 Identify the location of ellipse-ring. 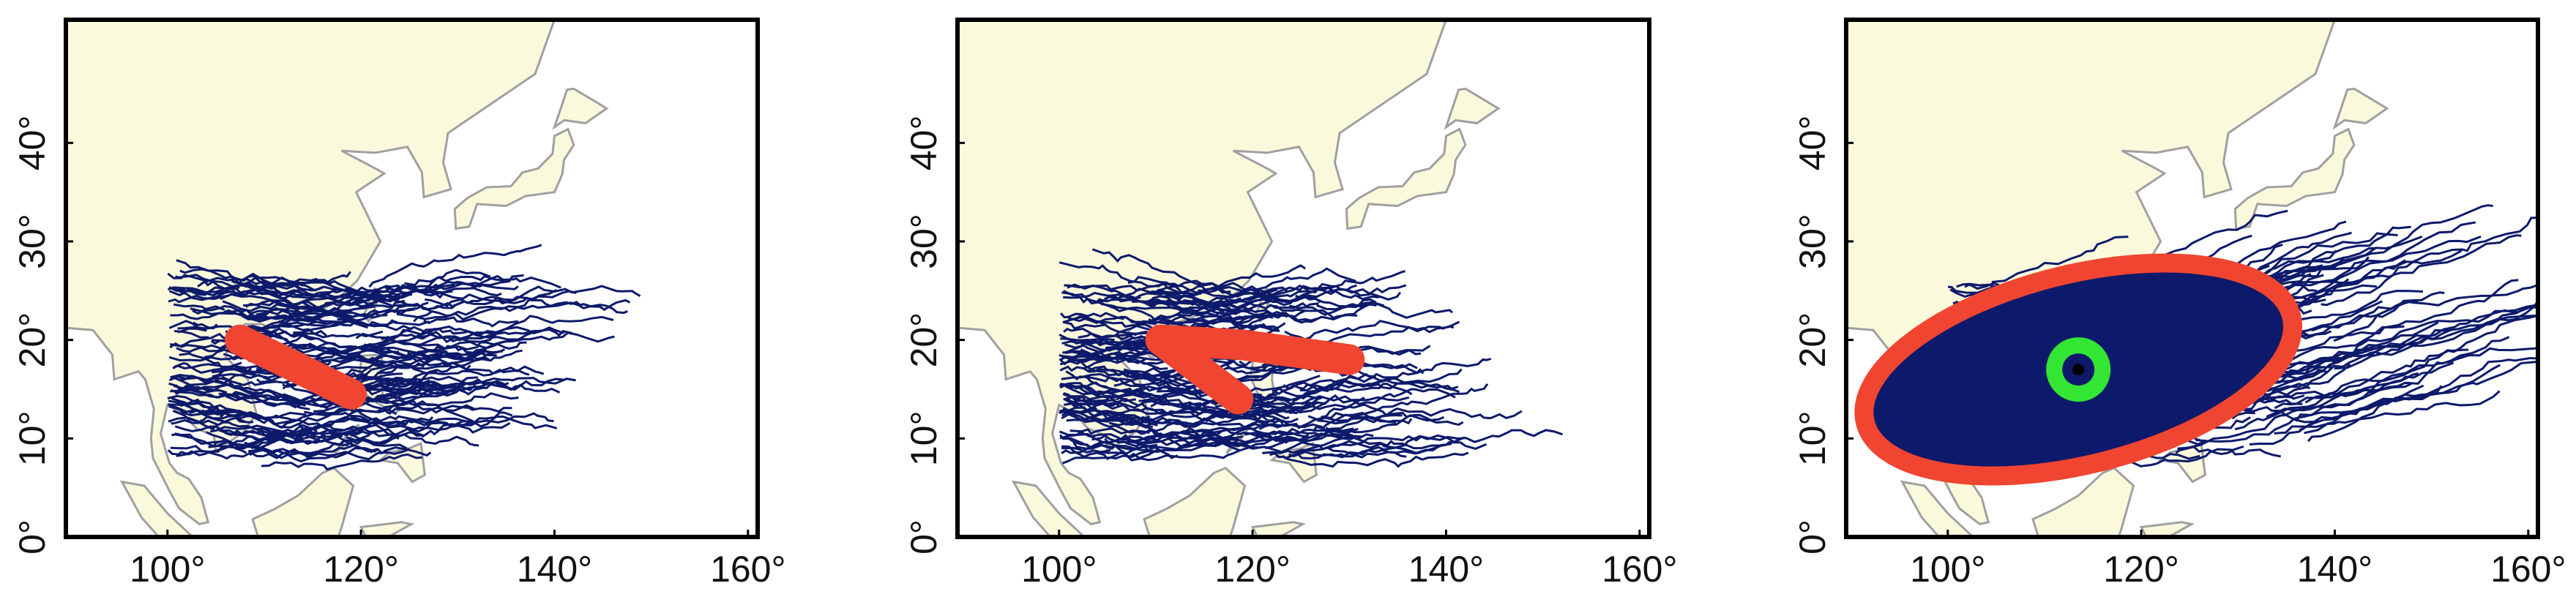
(2078, 369).